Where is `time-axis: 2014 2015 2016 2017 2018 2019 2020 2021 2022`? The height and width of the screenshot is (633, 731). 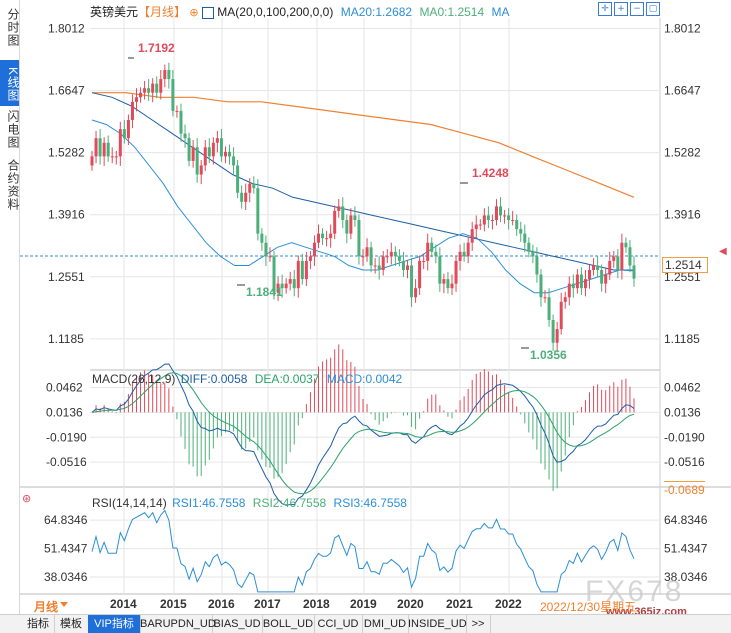 time-axis: 2014 2015 2016 2017 2018 2019 2020 2021 2022 is located at coordinates (316, 604).